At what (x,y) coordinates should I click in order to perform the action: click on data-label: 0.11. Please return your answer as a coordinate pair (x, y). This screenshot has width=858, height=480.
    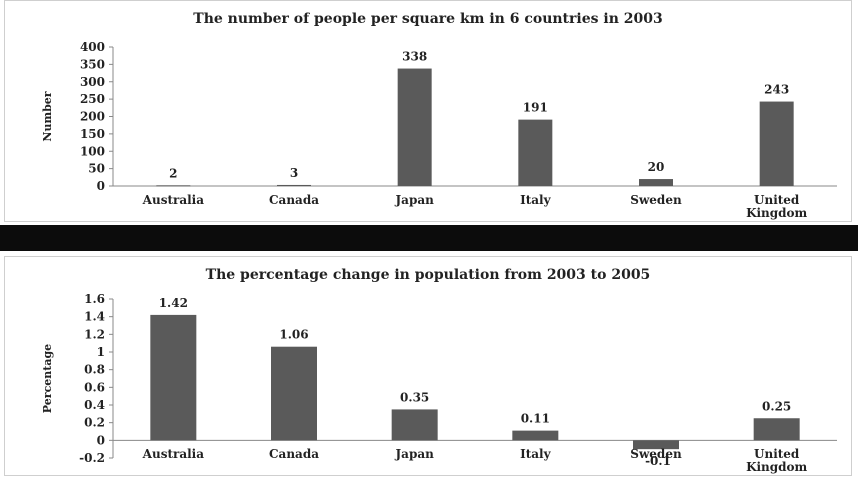
    Looking at the image, I should click on (535, 419).